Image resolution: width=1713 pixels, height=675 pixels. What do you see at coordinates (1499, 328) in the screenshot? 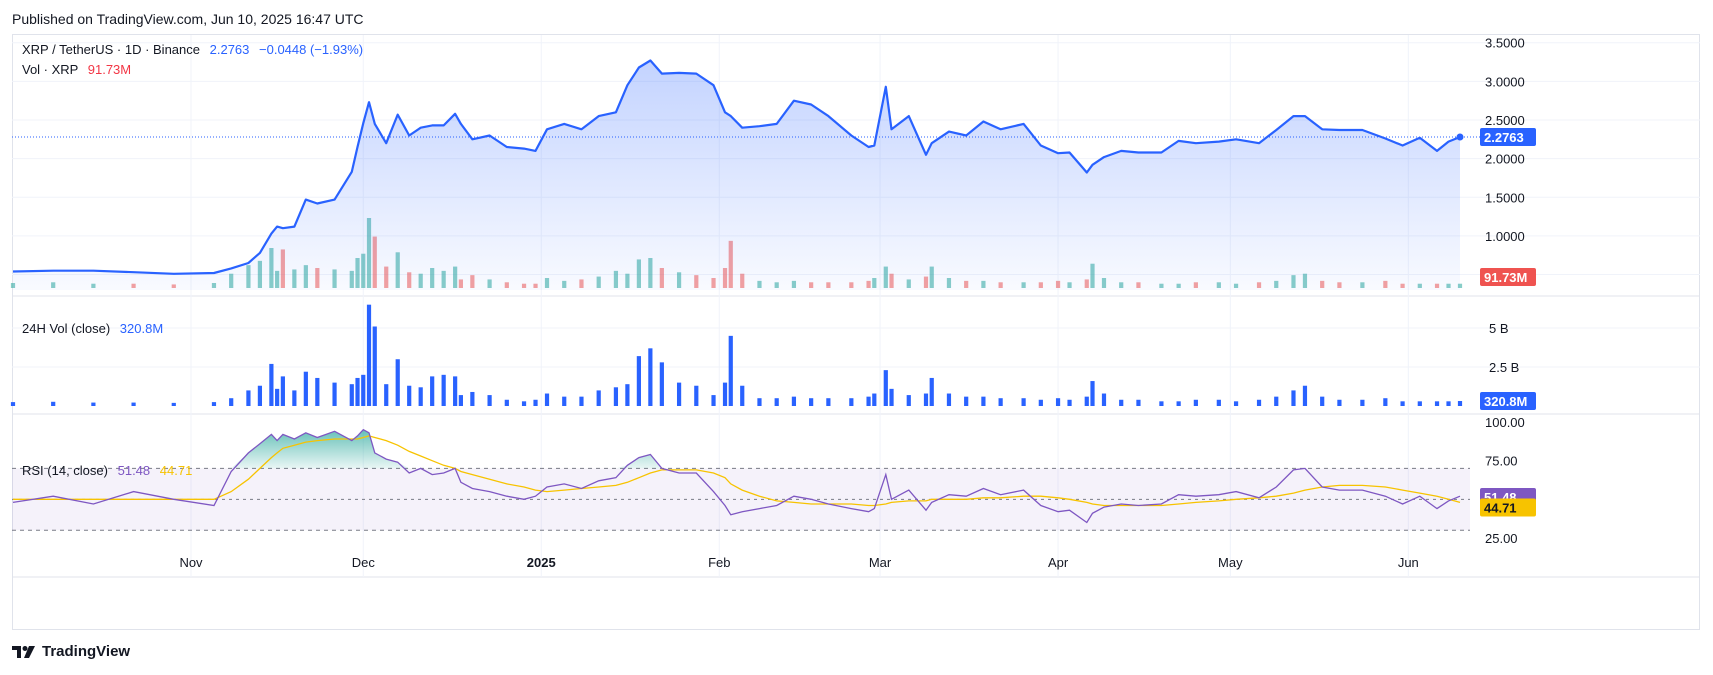
I see `vol24-tick-label: 5 B` at bounding box center [1499, 328].